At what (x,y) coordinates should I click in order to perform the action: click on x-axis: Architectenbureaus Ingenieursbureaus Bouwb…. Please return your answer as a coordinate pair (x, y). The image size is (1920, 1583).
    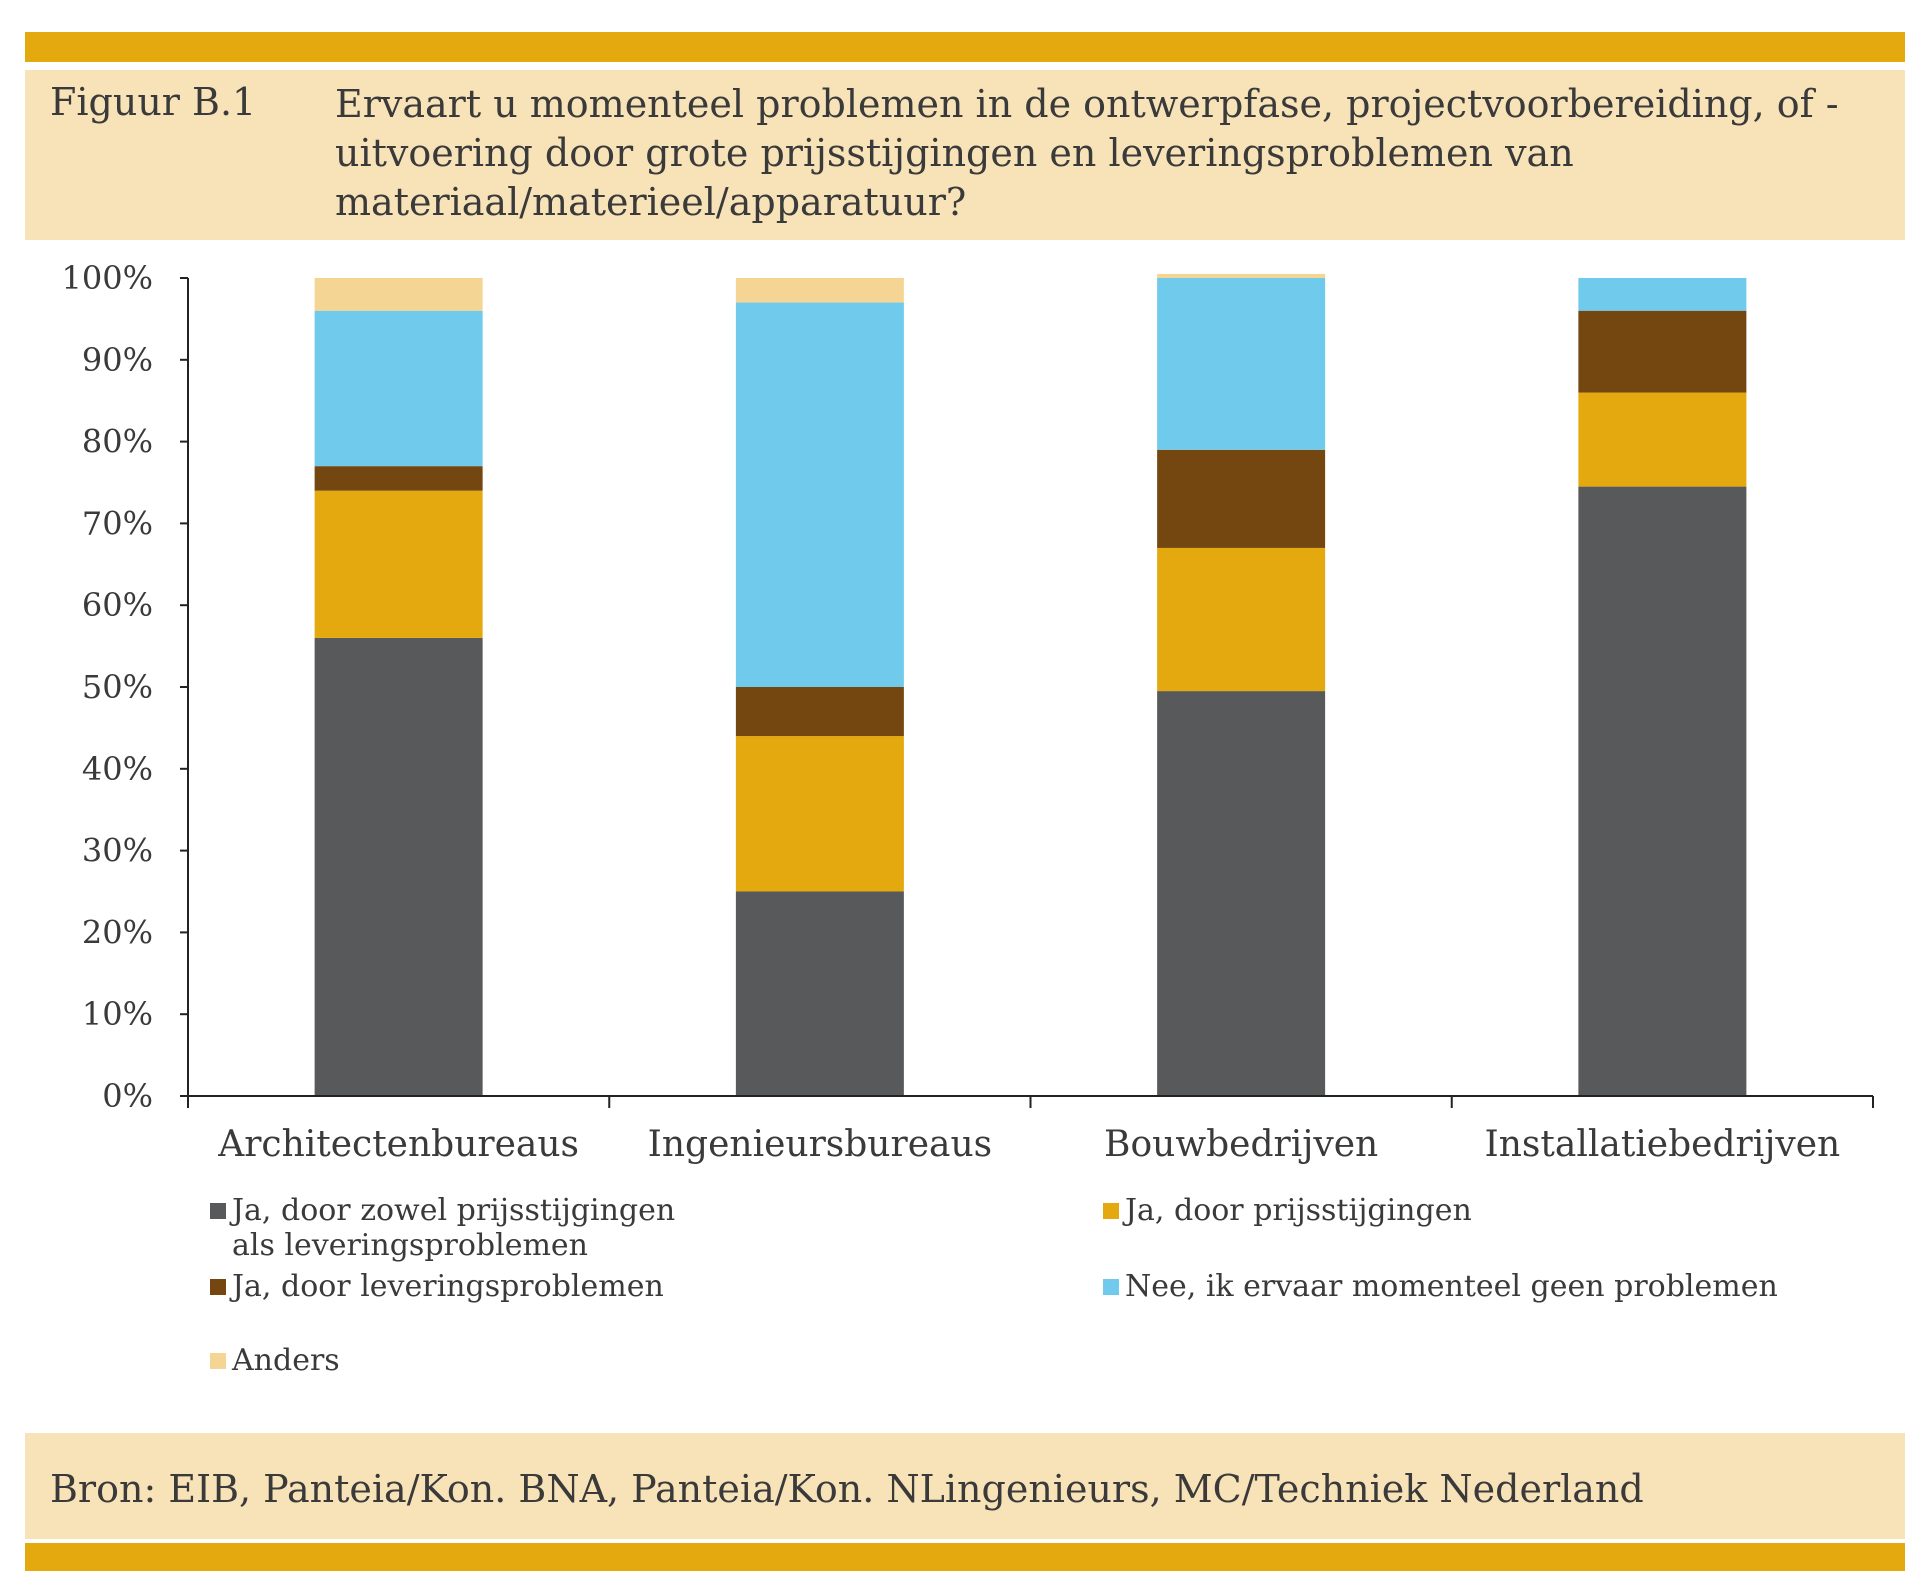
    Looking at the image, I should click on (1030, 1130).